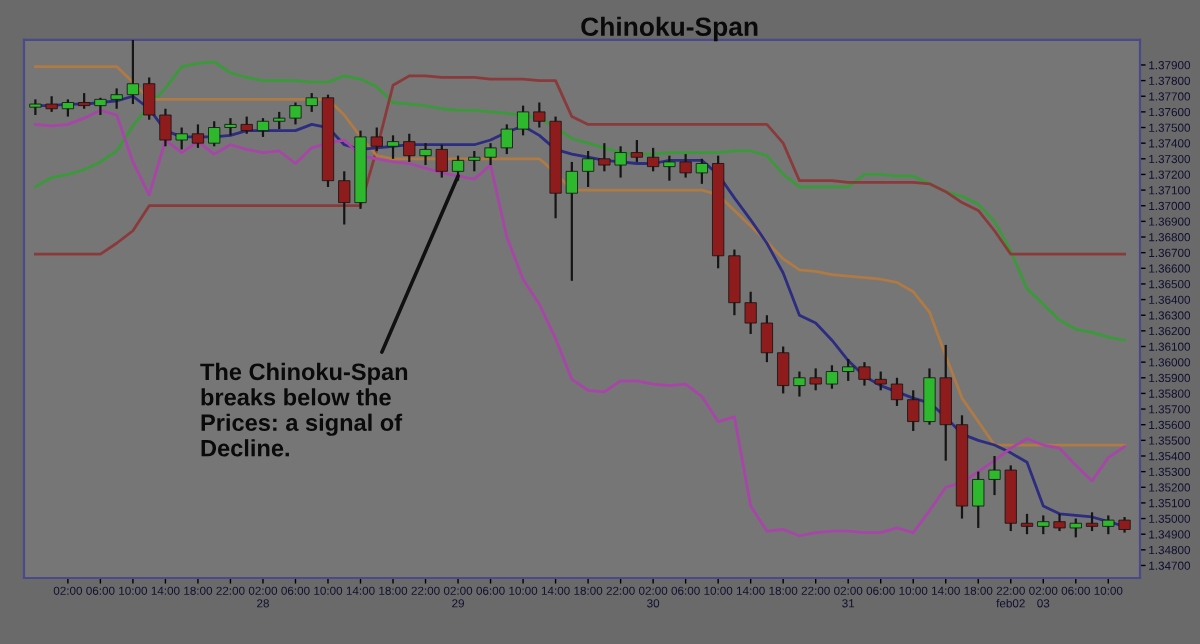 The image size is (1200, 644). Describe the element at coordinates (304, 409) in the screenshot. I see `annotation: The Chinoku-Span breaks below the Prices: a signal of Decline.` at that location.